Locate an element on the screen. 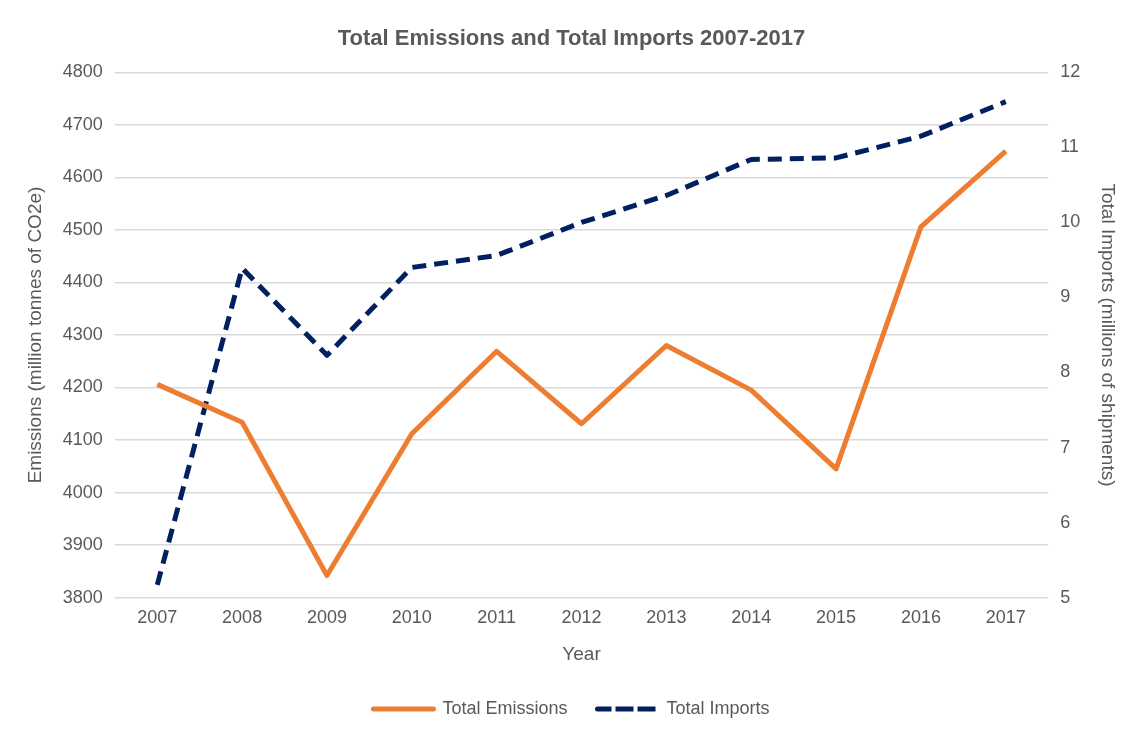  y-tick-label: 4700 is located at coordinates (82, 123).